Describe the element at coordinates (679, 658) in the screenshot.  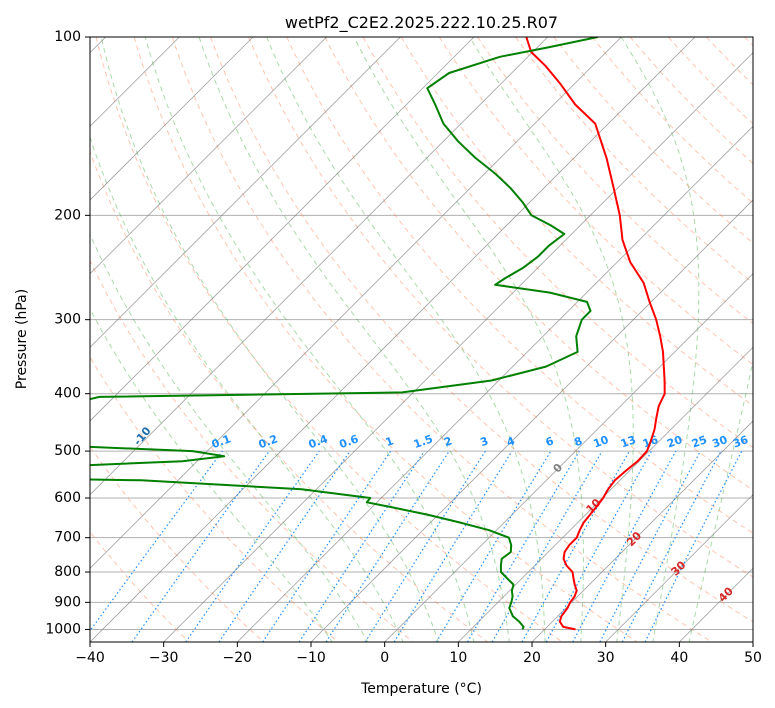
I see `x-tick-label: 40` at that location.